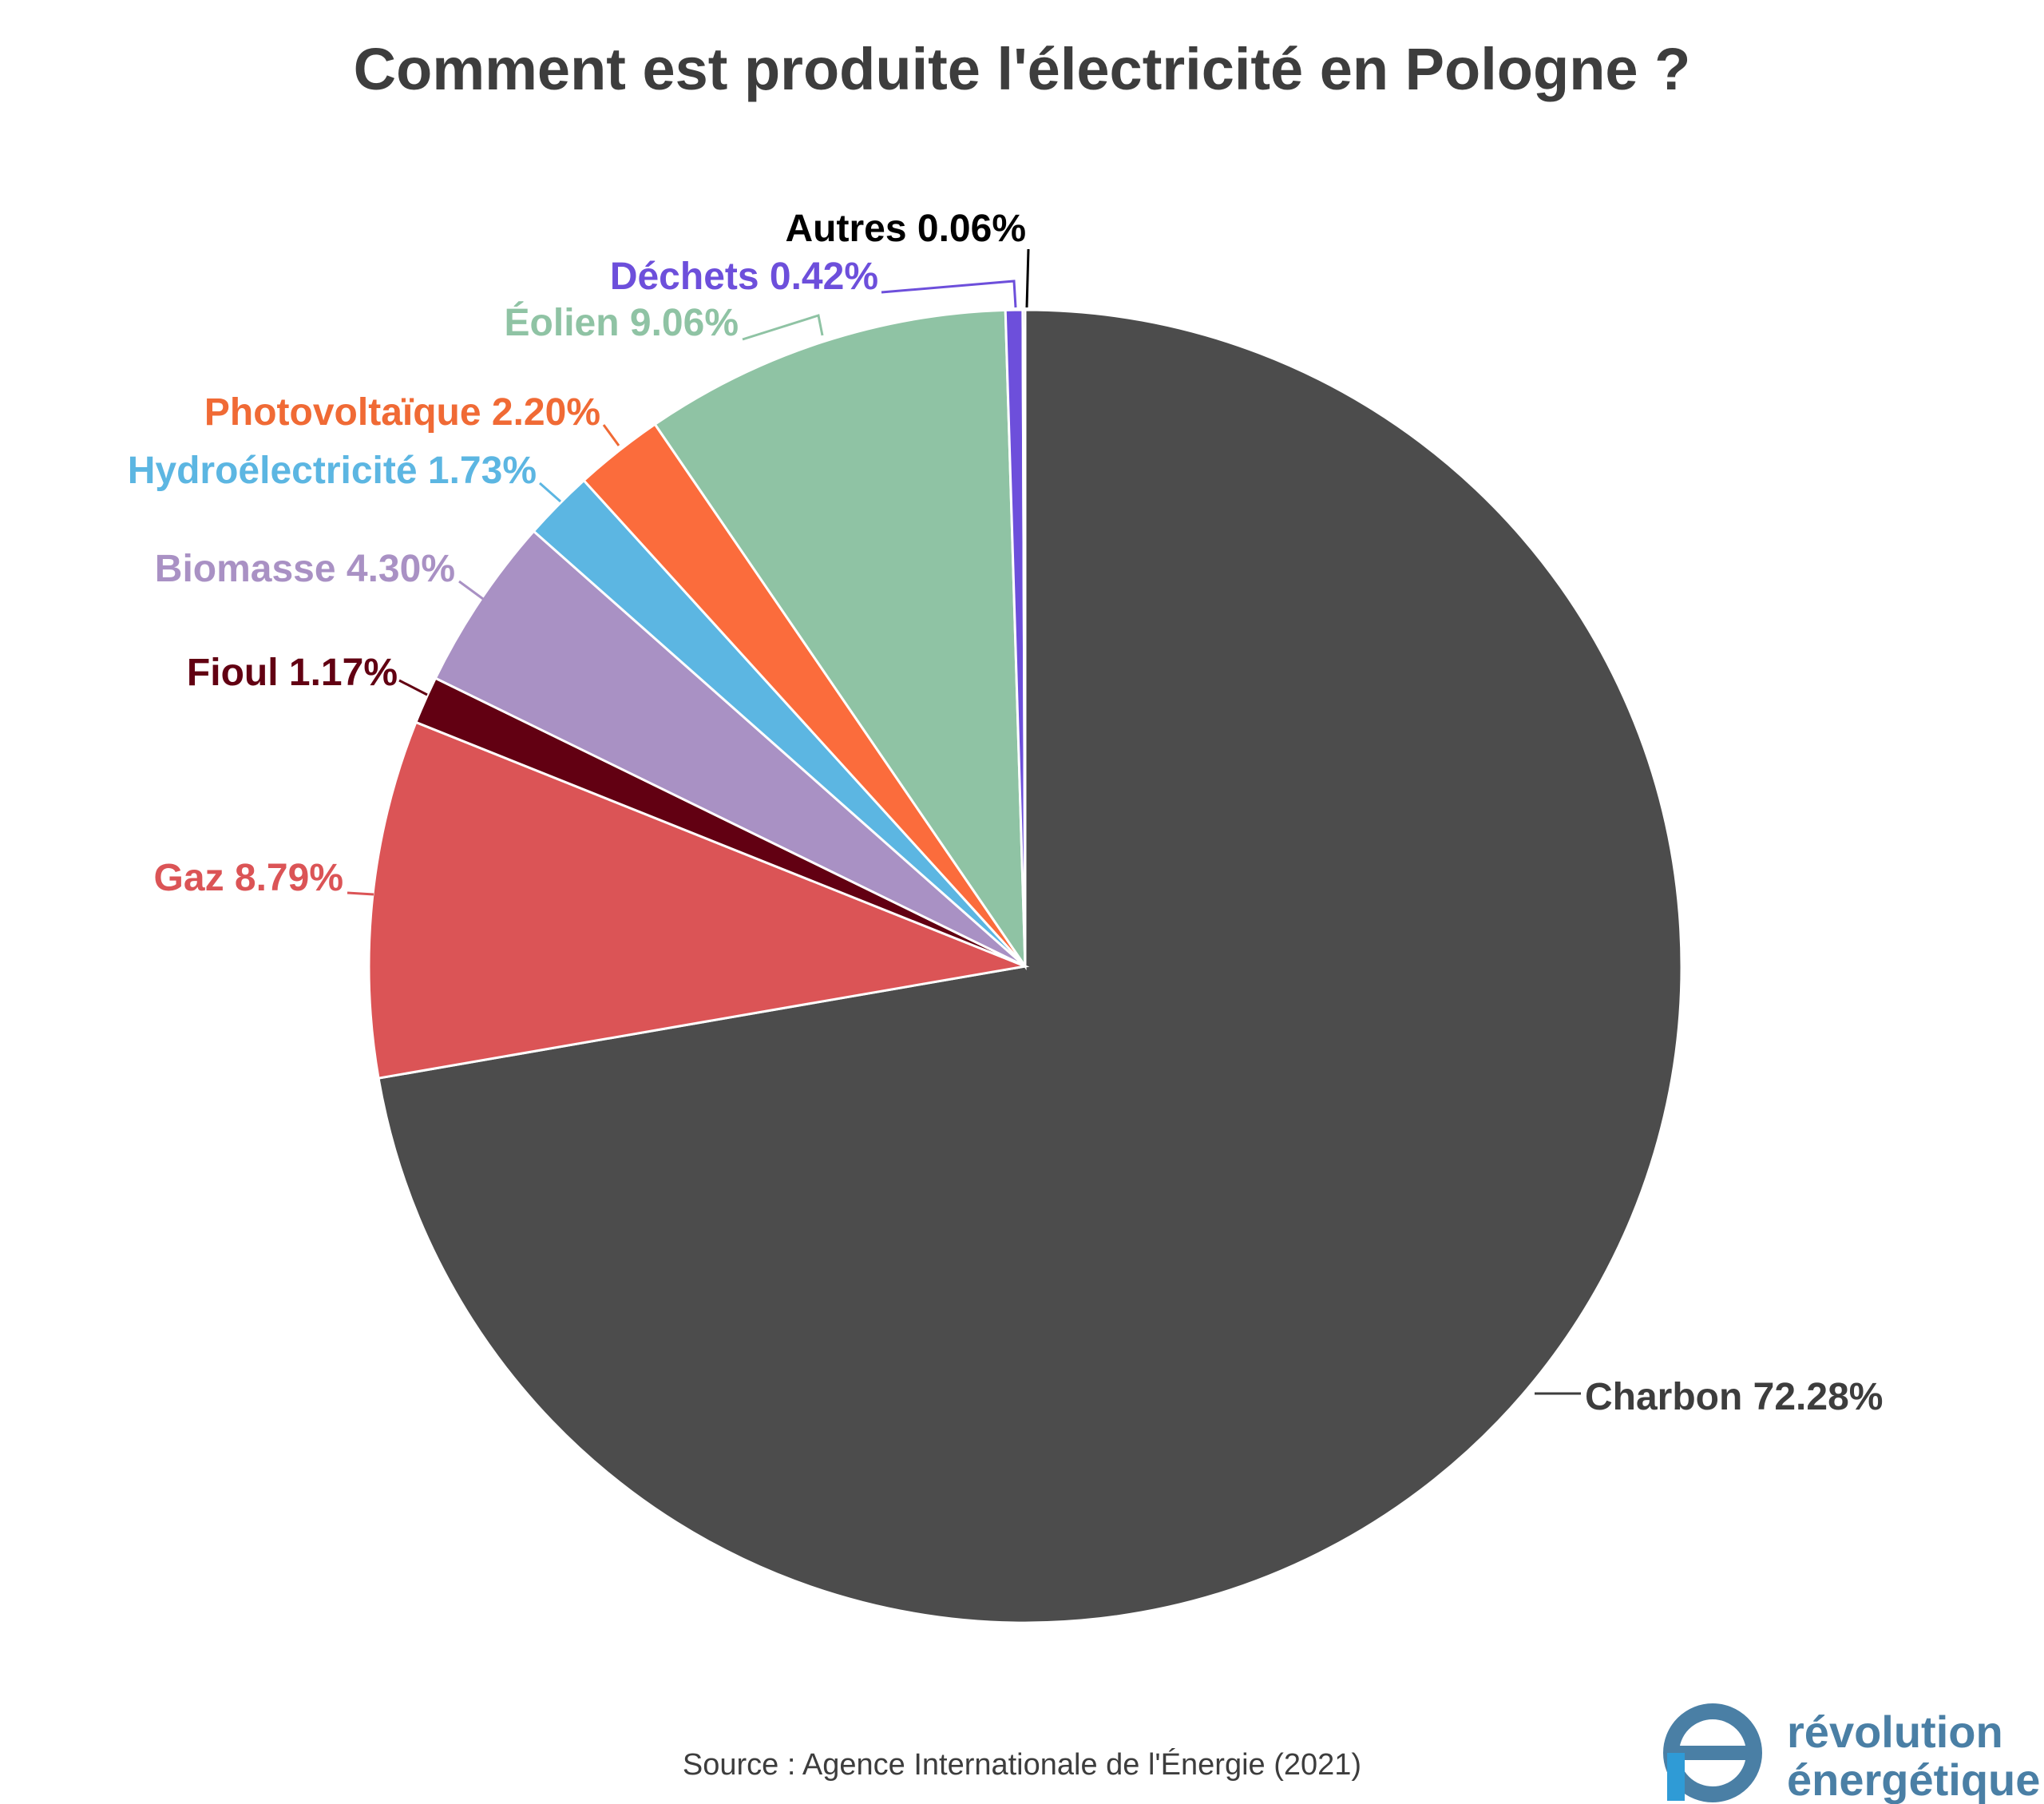 The image size is (2044, 1804). Describe the element at coordinates (550, 493) in the screenshot. I see `leader-line-hydroelectricite` at that location.